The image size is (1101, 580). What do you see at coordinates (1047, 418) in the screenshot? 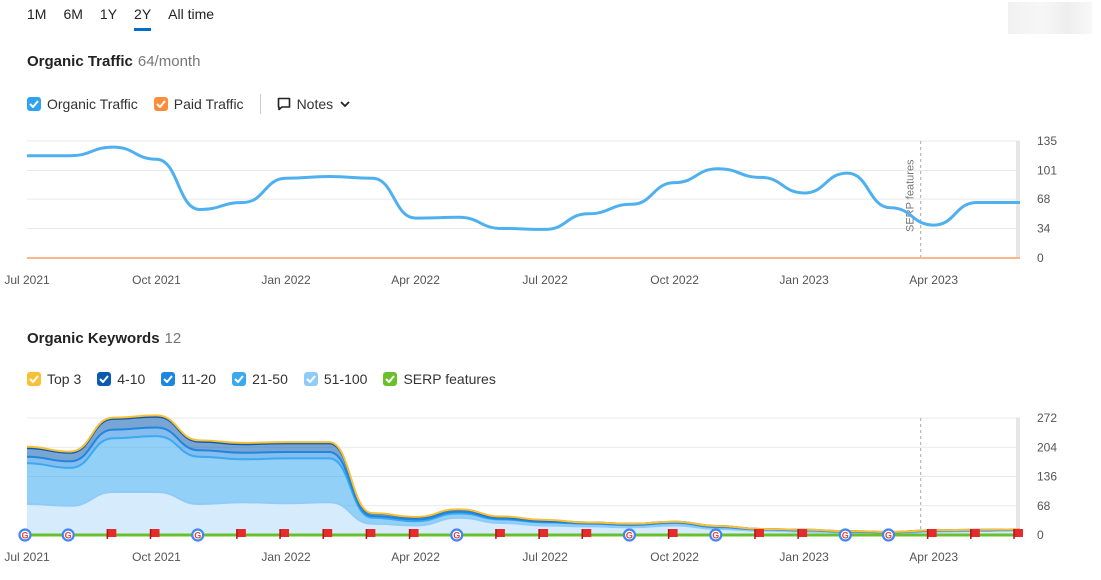
I see `y-tick-label: 272` at bounding box center [1047, 418].